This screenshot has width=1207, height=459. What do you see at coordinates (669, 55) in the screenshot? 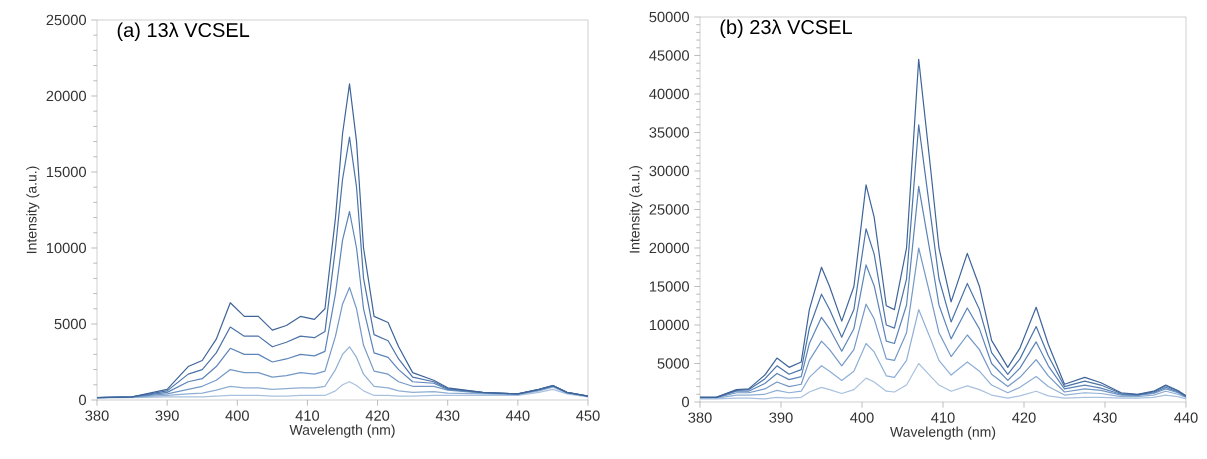
I see `y-tick-label: 45000` at bounding box center [669, 55].